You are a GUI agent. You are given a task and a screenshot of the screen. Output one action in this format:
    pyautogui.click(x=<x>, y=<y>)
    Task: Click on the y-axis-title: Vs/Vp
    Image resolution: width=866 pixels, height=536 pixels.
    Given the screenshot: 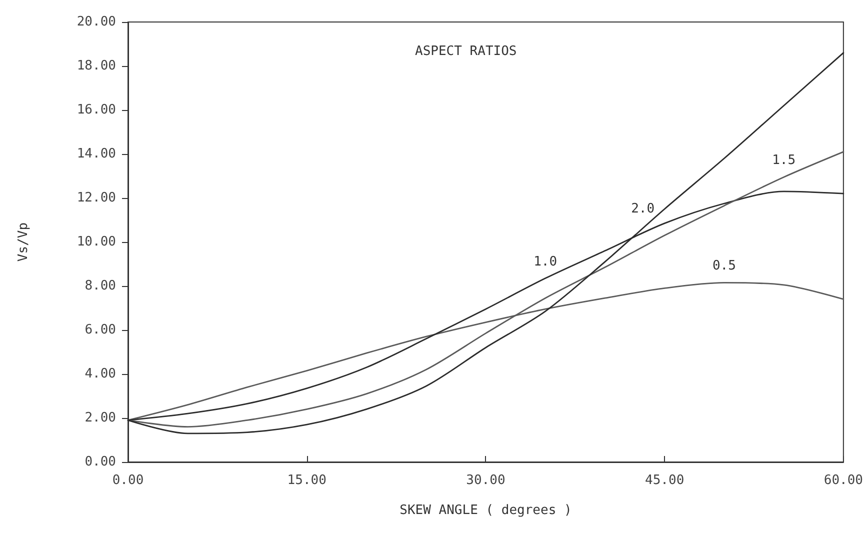 What is the action you would take?
    pyautogui.click(x=23, y=242)
    